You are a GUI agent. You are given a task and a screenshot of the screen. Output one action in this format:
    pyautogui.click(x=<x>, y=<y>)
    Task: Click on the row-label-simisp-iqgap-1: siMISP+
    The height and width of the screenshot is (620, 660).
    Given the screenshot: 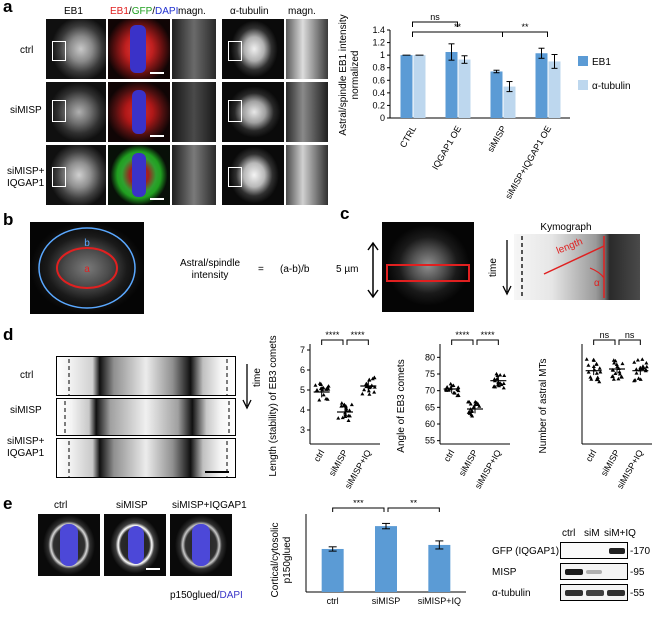 What is the action you would take?
    pyautogui.click(x=26, y=171)
    